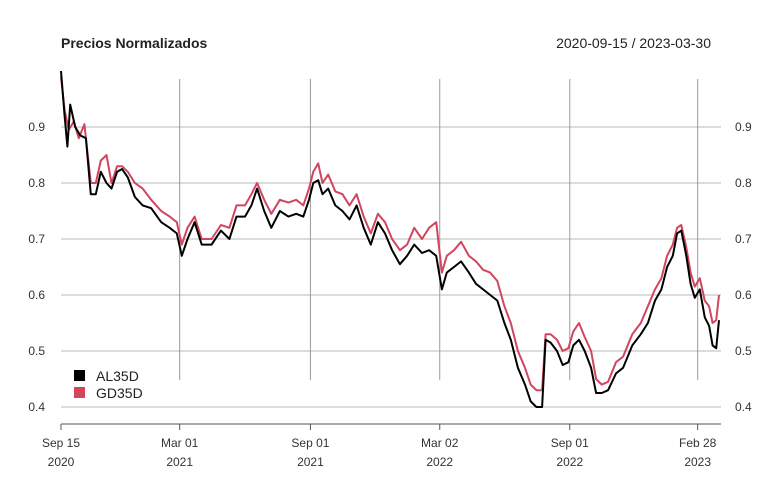  I want to click on y-tick-label-left: 0.9, so click(36, 127).